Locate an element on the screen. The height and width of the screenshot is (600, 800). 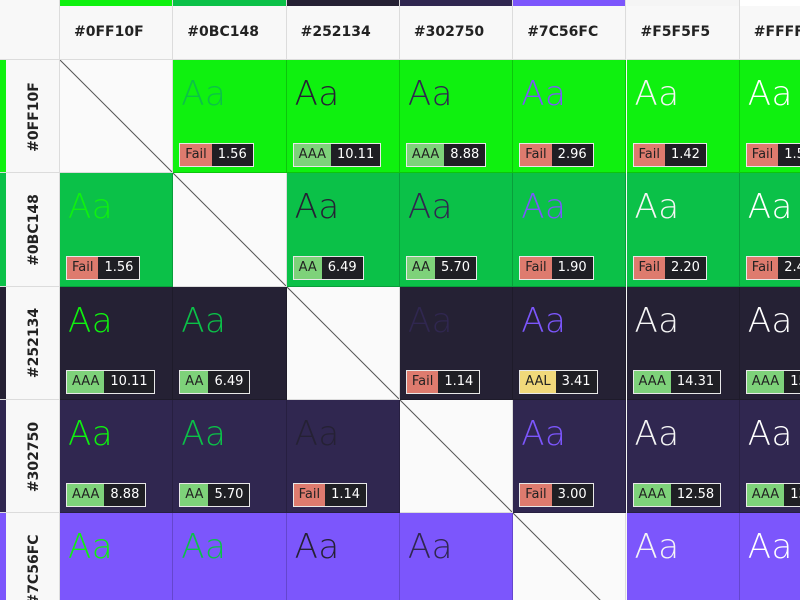
contrast-badge: Fail 2.96 is located at coordinates (556, 155).